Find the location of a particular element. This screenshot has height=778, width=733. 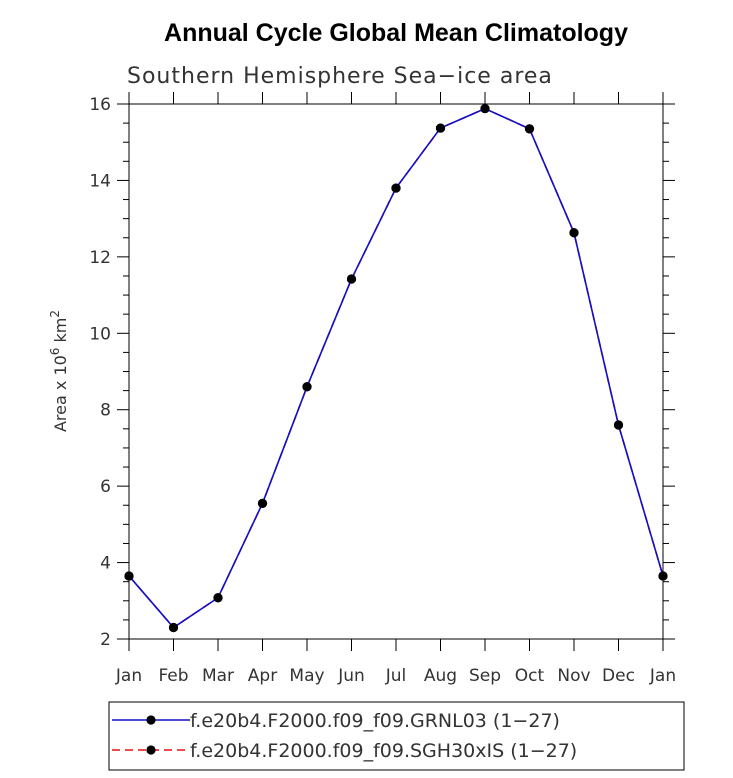

legend-label-1: f.e20b4.F2000.f09_f09.GRNL03 (1−27) is located at coordinates (375, 721).